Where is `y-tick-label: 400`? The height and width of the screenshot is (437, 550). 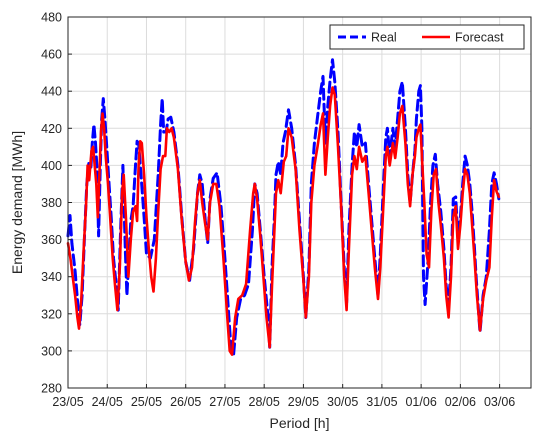 y-tick-label: 400 is located at coordinates (51, 166).